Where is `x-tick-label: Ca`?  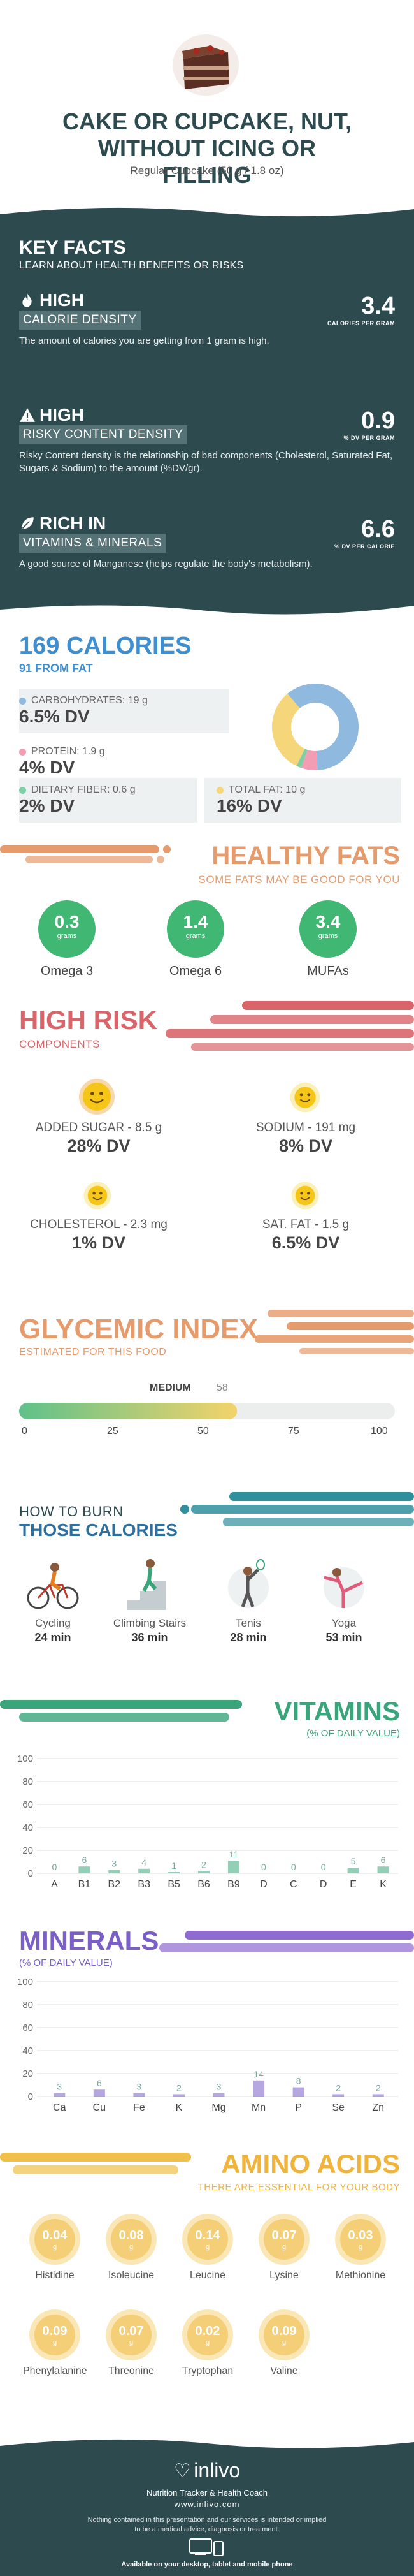
x-tick-label: Ca is located at coordinates (60, 2107).